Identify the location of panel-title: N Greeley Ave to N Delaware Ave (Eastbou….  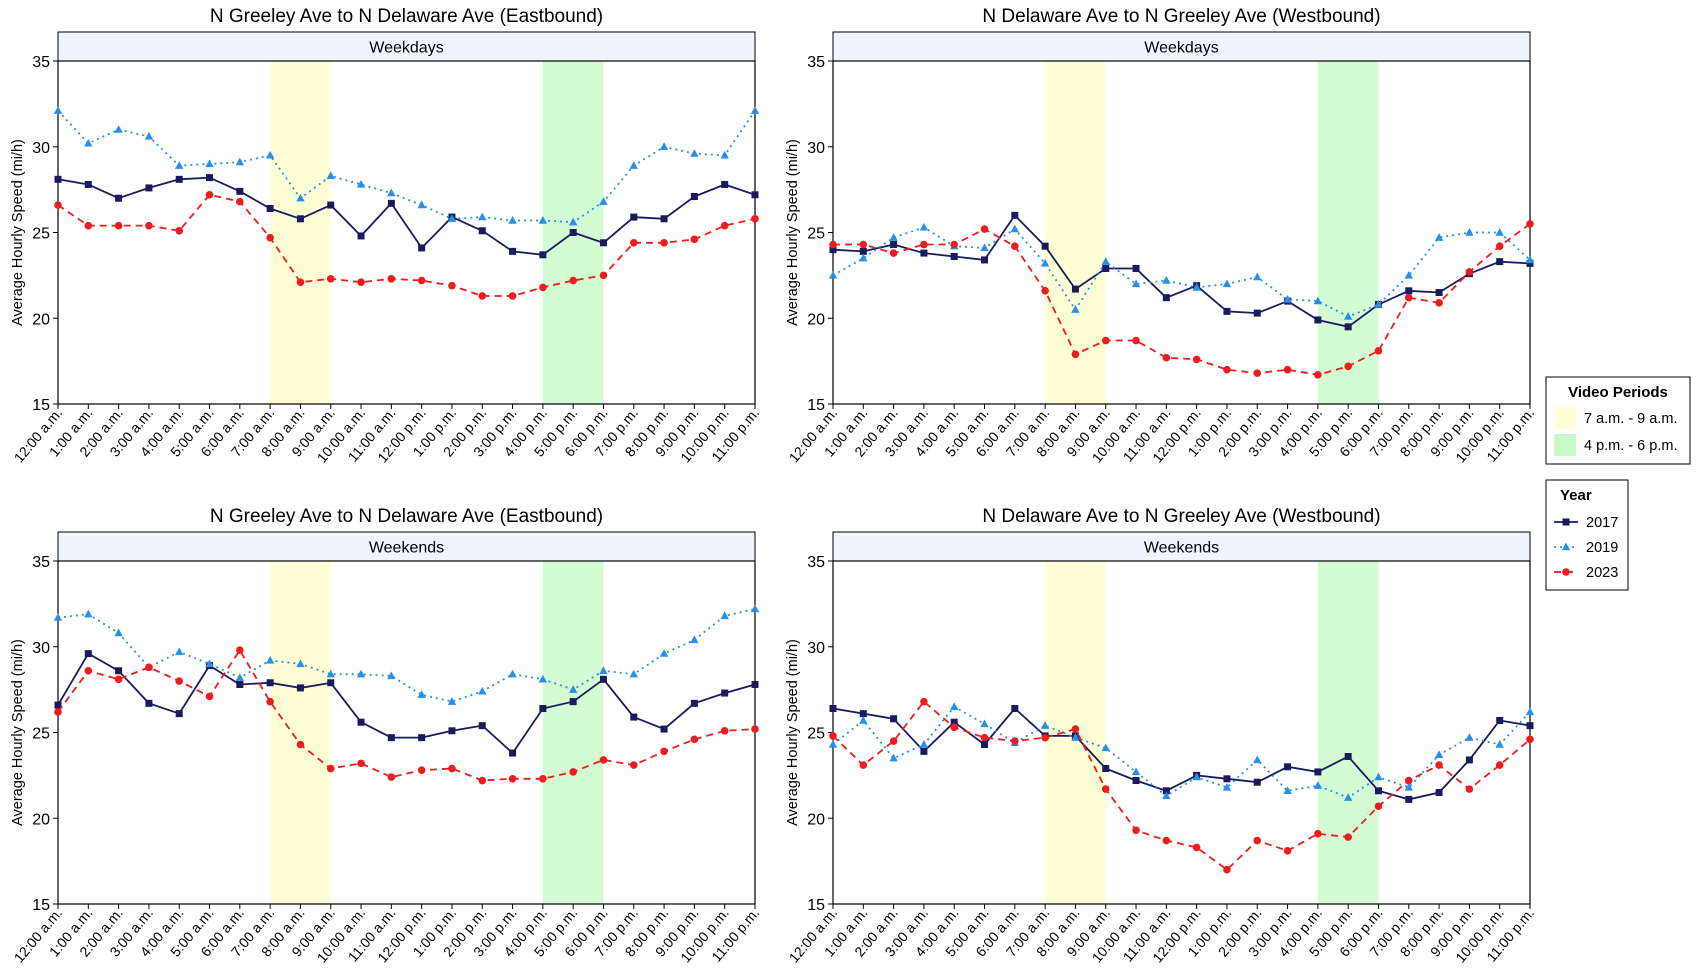
(406, 516).